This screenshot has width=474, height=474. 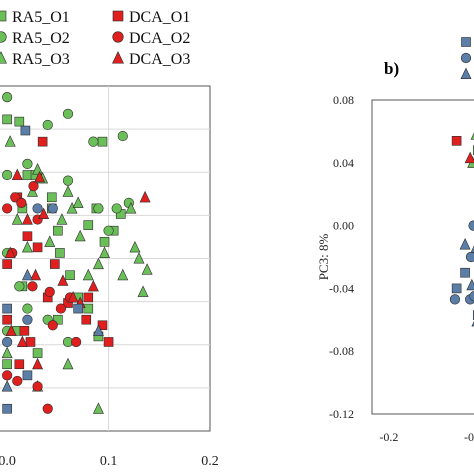 I want to click on right-plot-area, so click(x=422, y=257).